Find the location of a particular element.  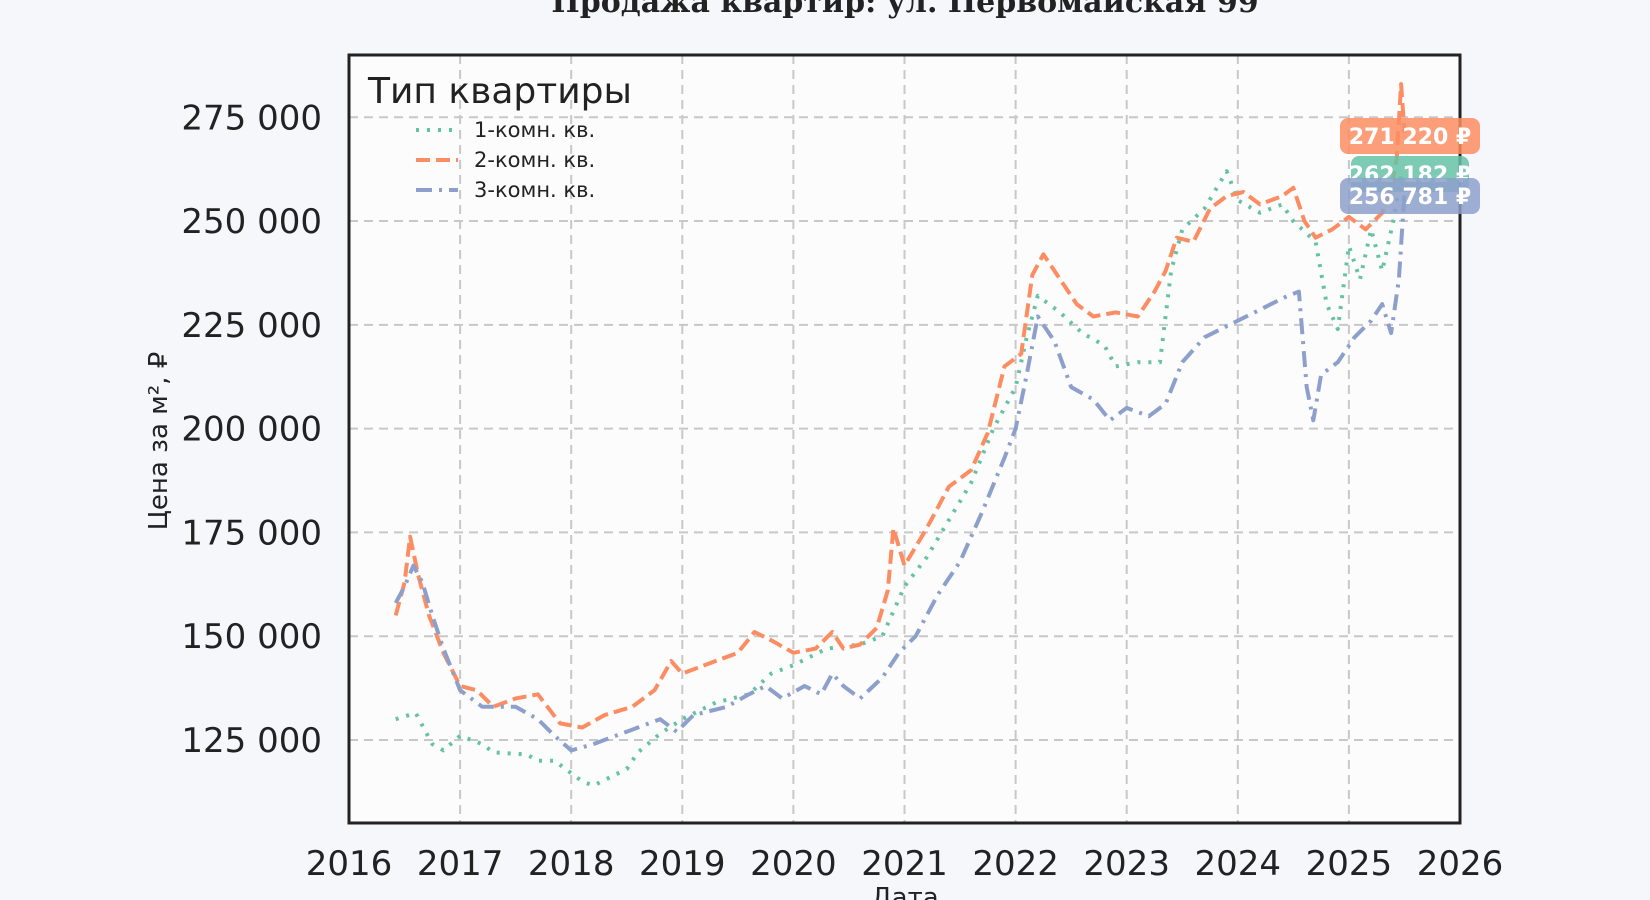

value-badge-label: 256 781 ₽ is located at coordinates (1410, 197).